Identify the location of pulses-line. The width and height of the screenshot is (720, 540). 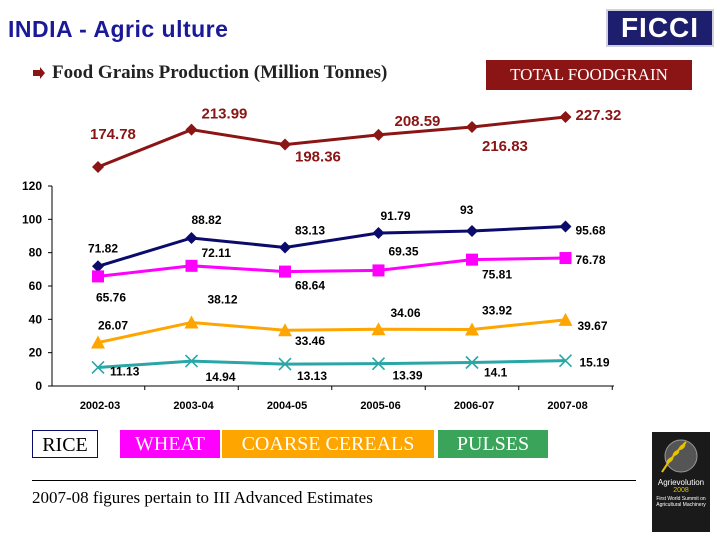
(331, 364).